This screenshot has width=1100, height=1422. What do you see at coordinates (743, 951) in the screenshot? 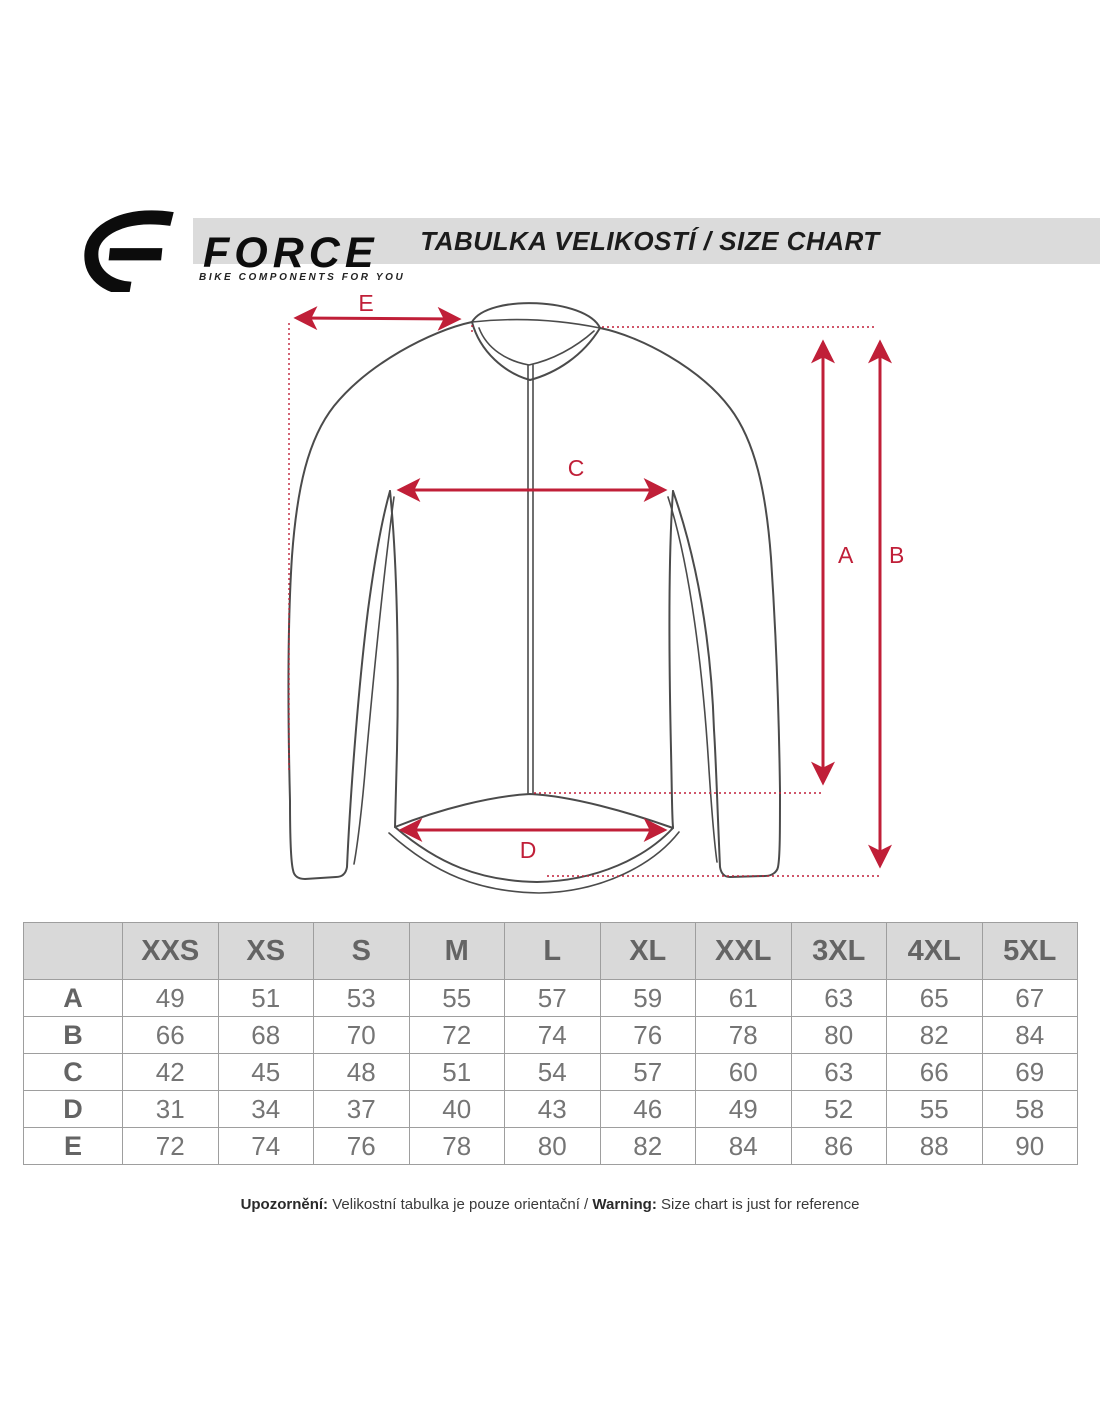
I see `size-column-header: XXL` at bounding box center [743, 951].